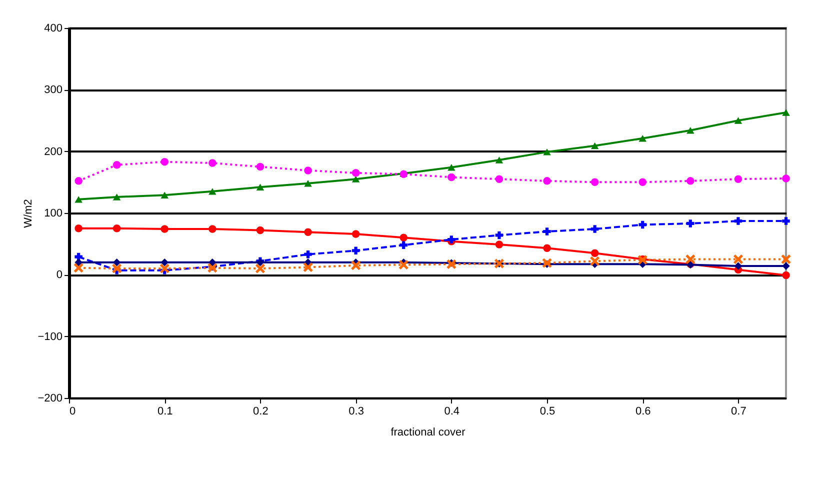 This screenshot has height=478, width=829. I want to click on x-tick-label: 0.1, so click(165, 412).